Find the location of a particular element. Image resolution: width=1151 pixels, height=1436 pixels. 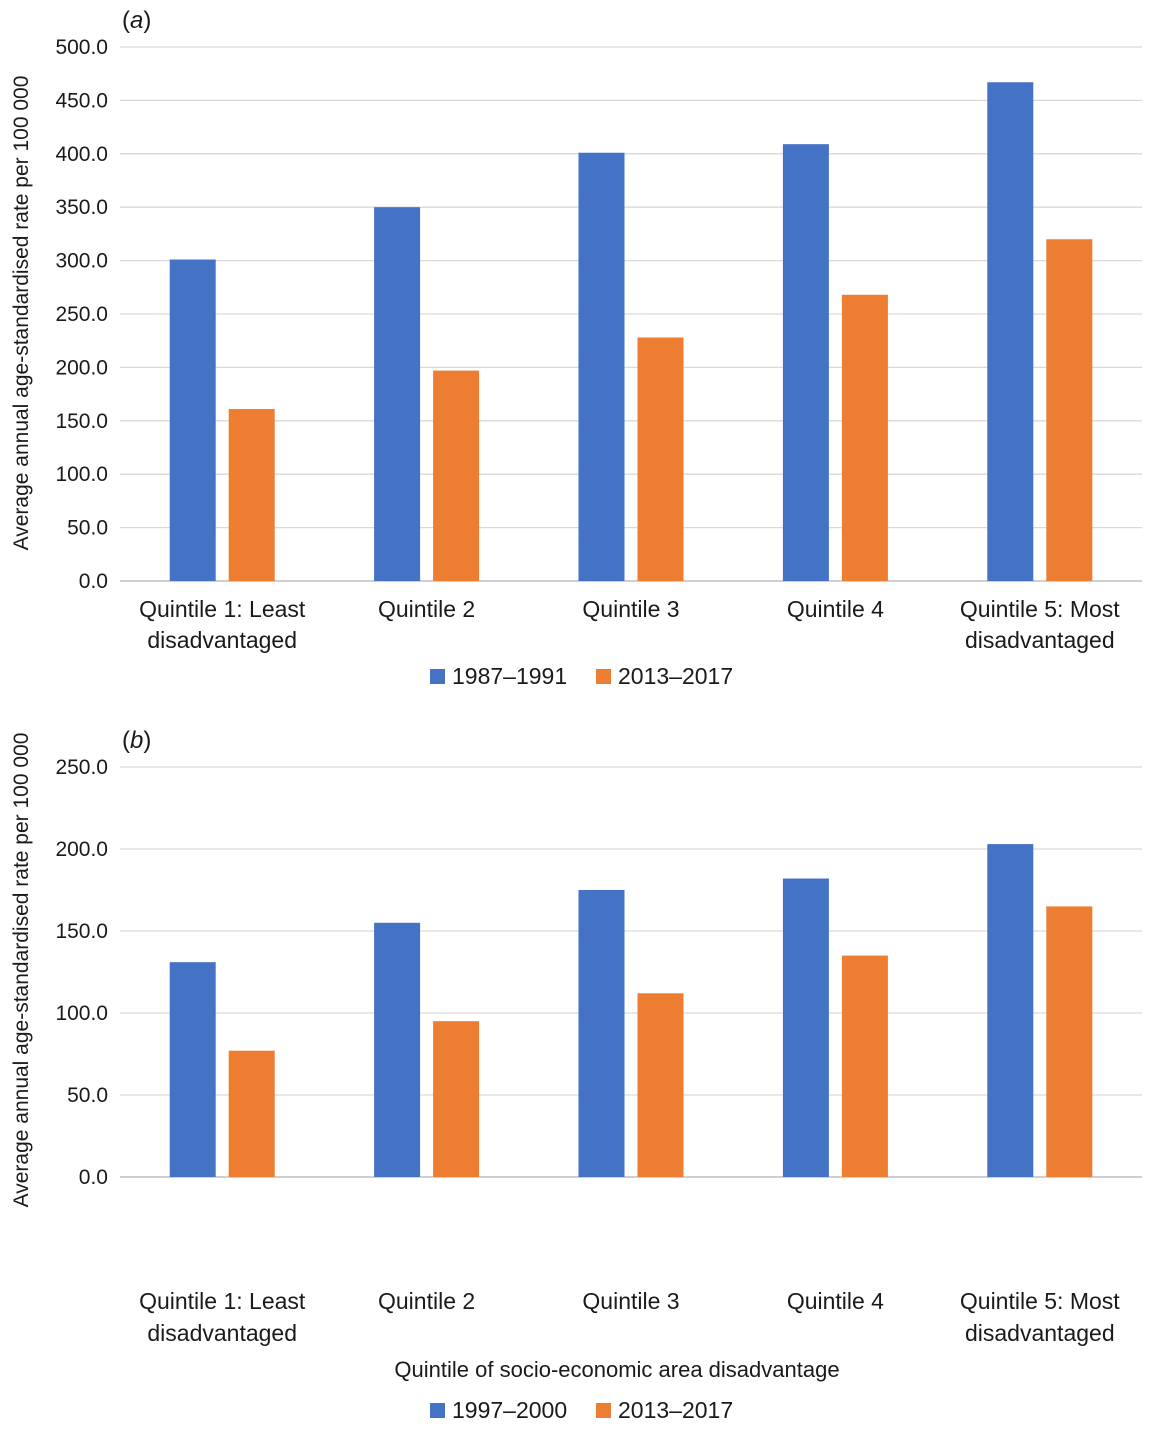

y-tick-label: 450.0 is located at coordinates (81, 100).